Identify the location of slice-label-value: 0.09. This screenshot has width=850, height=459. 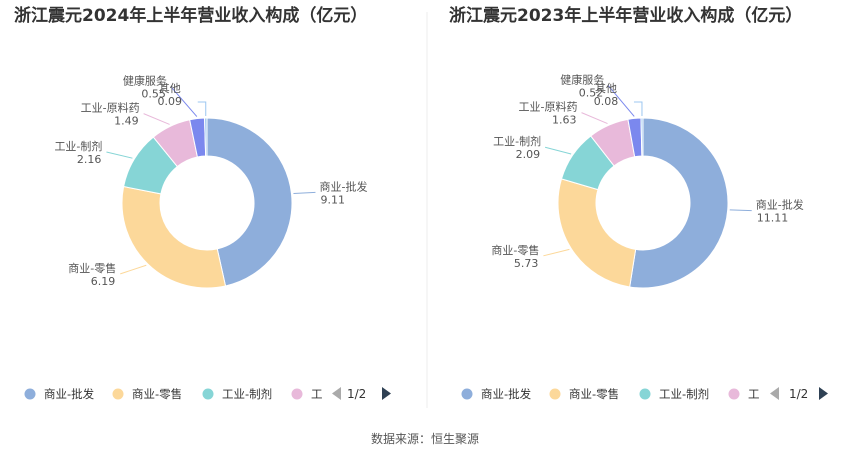
(169, 101).